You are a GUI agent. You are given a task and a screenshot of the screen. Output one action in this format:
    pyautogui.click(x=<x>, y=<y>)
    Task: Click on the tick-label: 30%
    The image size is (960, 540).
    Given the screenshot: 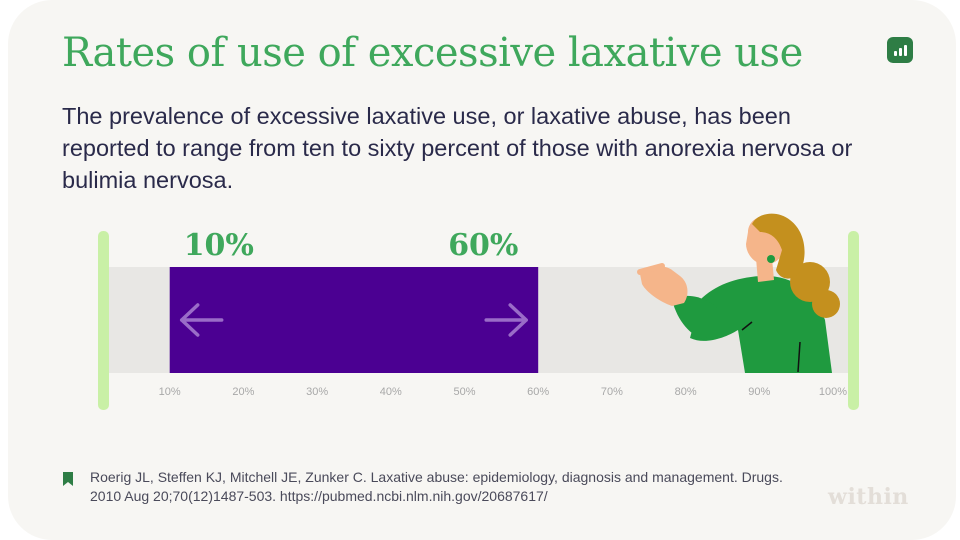 What is the action you would take?
    pyautogui.click(x=317, y=392)
    